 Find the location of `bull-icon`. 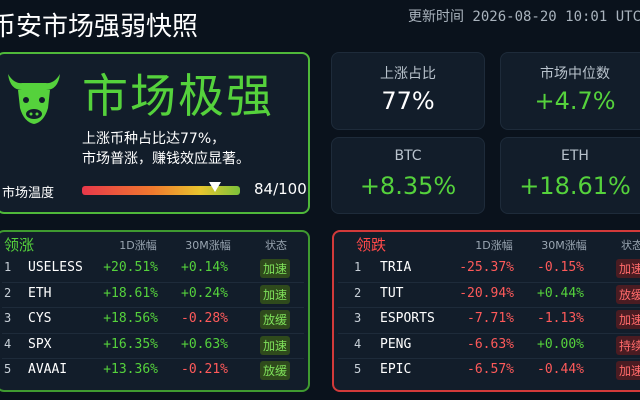

bull-icon is located at coordinates (34, 99).